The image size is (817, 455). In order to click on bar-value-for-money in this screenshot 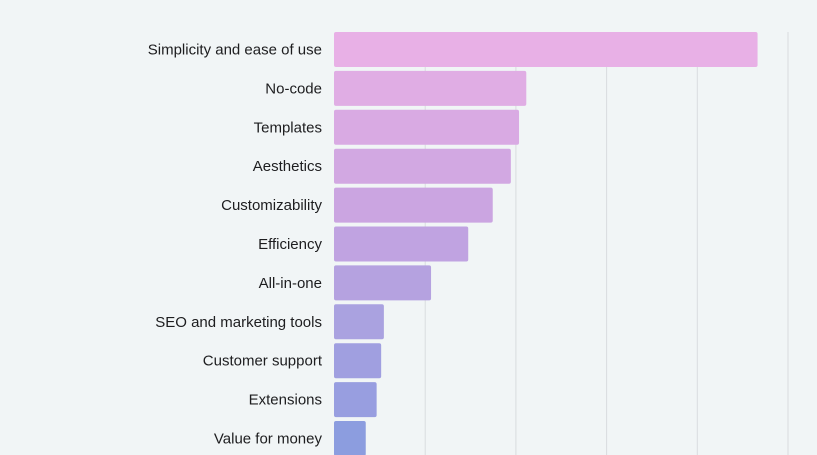, I will do `click(350, 438)`.